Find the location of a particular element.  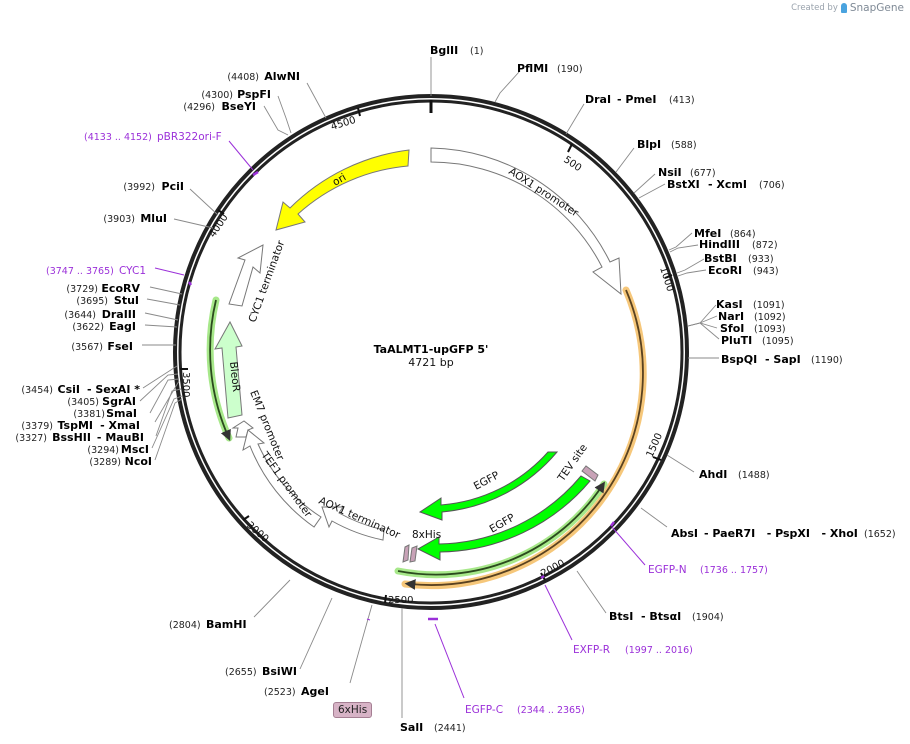

svg-text: SgrAI is located at coordinates (119, 401).